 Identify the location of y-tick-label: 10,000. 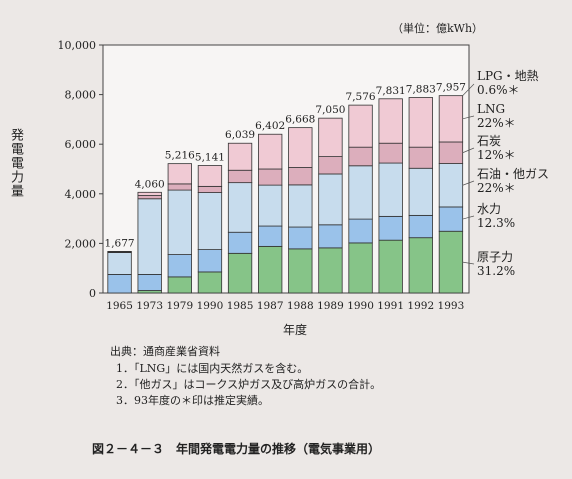
(77, 45).